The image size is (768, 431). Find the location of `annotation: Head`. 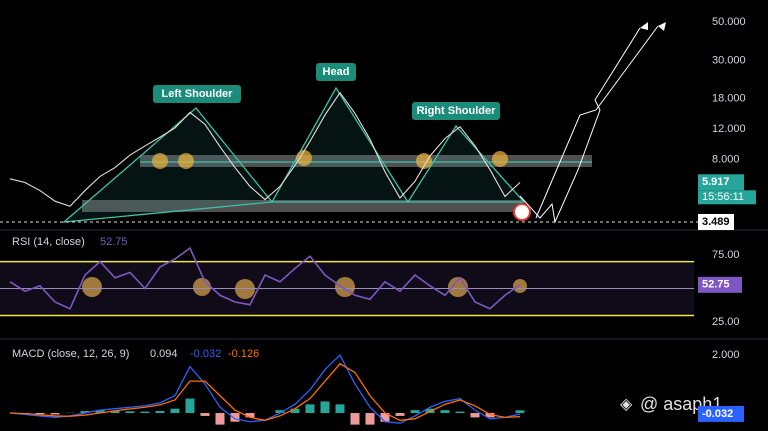

annotation: Head is located at coordinates (336, 72).